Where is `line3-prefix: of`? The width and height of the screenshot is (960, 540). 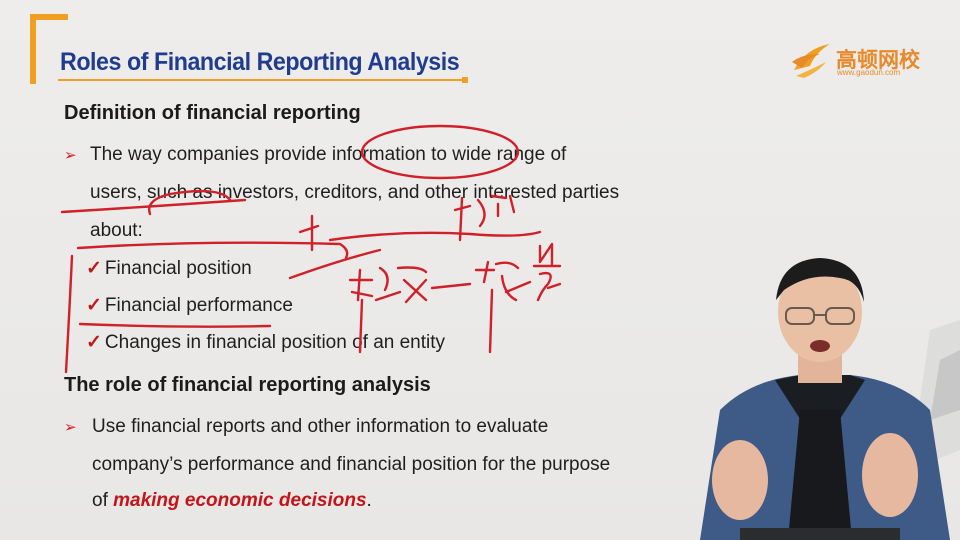 line3-prefix: of is located at coordinates (103, 500).